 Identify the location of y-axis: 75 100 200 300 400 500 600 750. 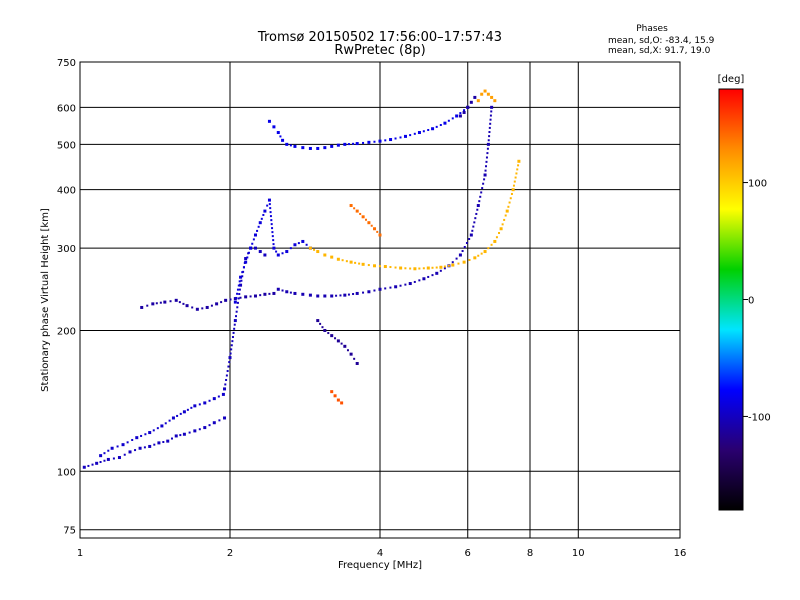
(66, 297).